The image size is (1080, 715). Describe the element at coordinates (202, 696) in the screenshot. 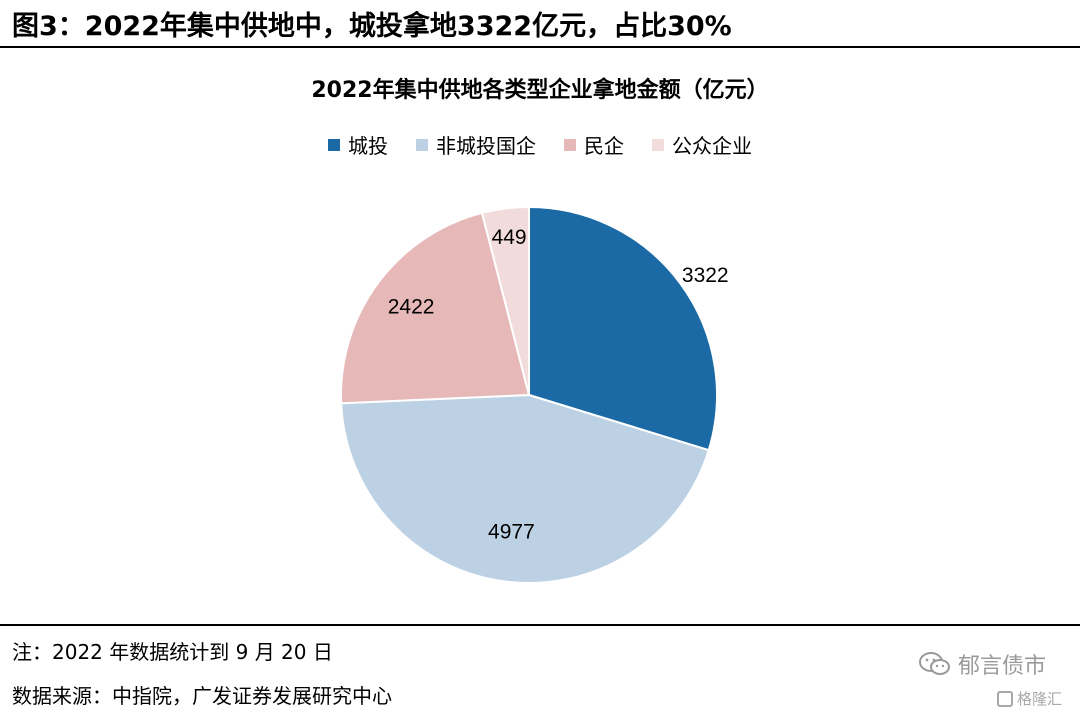

I see `figure-source: 数据来源：中指院，广发证券发展研究中心` at that location.